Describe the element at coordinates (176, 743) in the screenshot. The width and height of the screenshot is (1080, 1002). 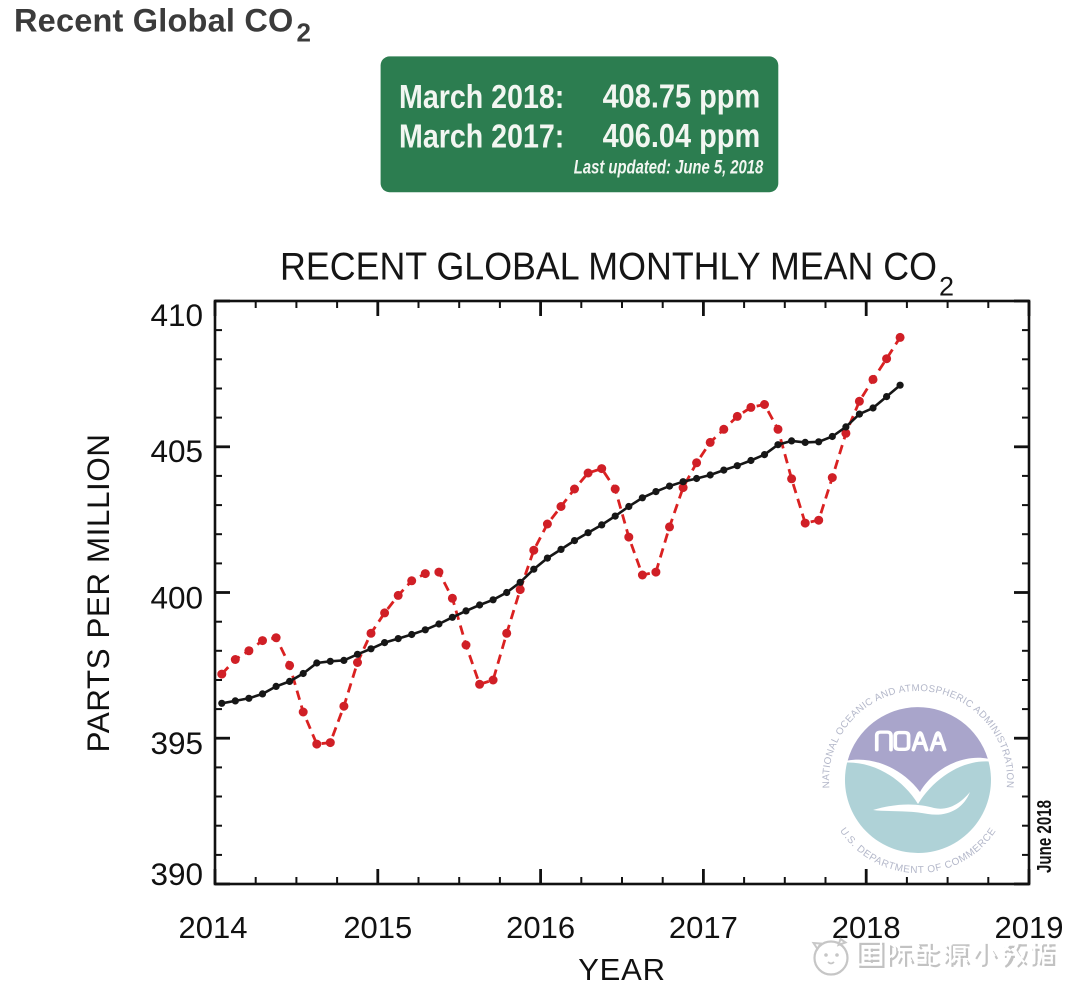
I see `svg-text: 395` at that location.